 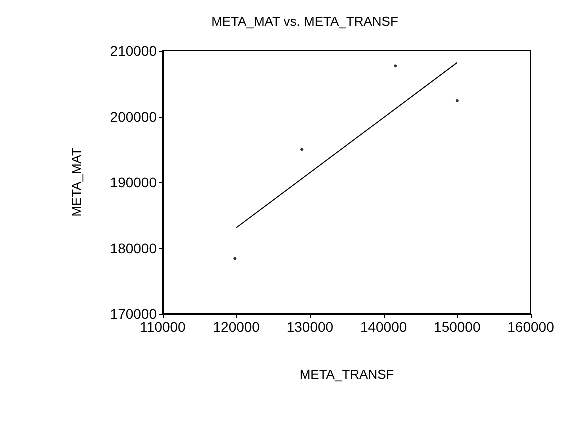 What do you see at coordinates (310, 327) in the screenshot?
I see `x-tick-label: 130000` at bounding box center [310, 327].